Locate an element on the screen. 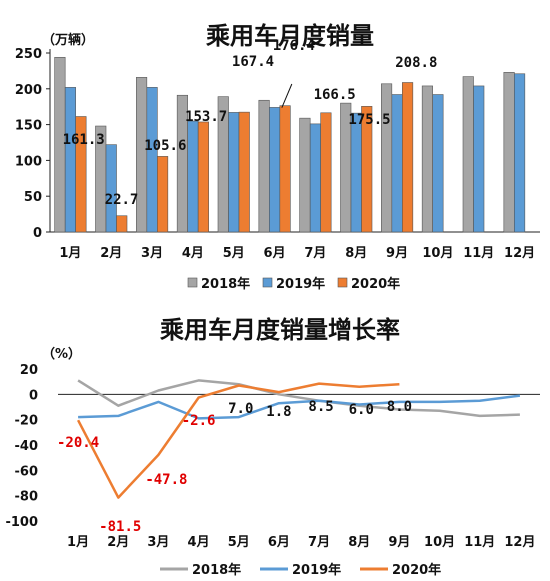  legend-swatch-2018年 is located at coordinates (192, 282).